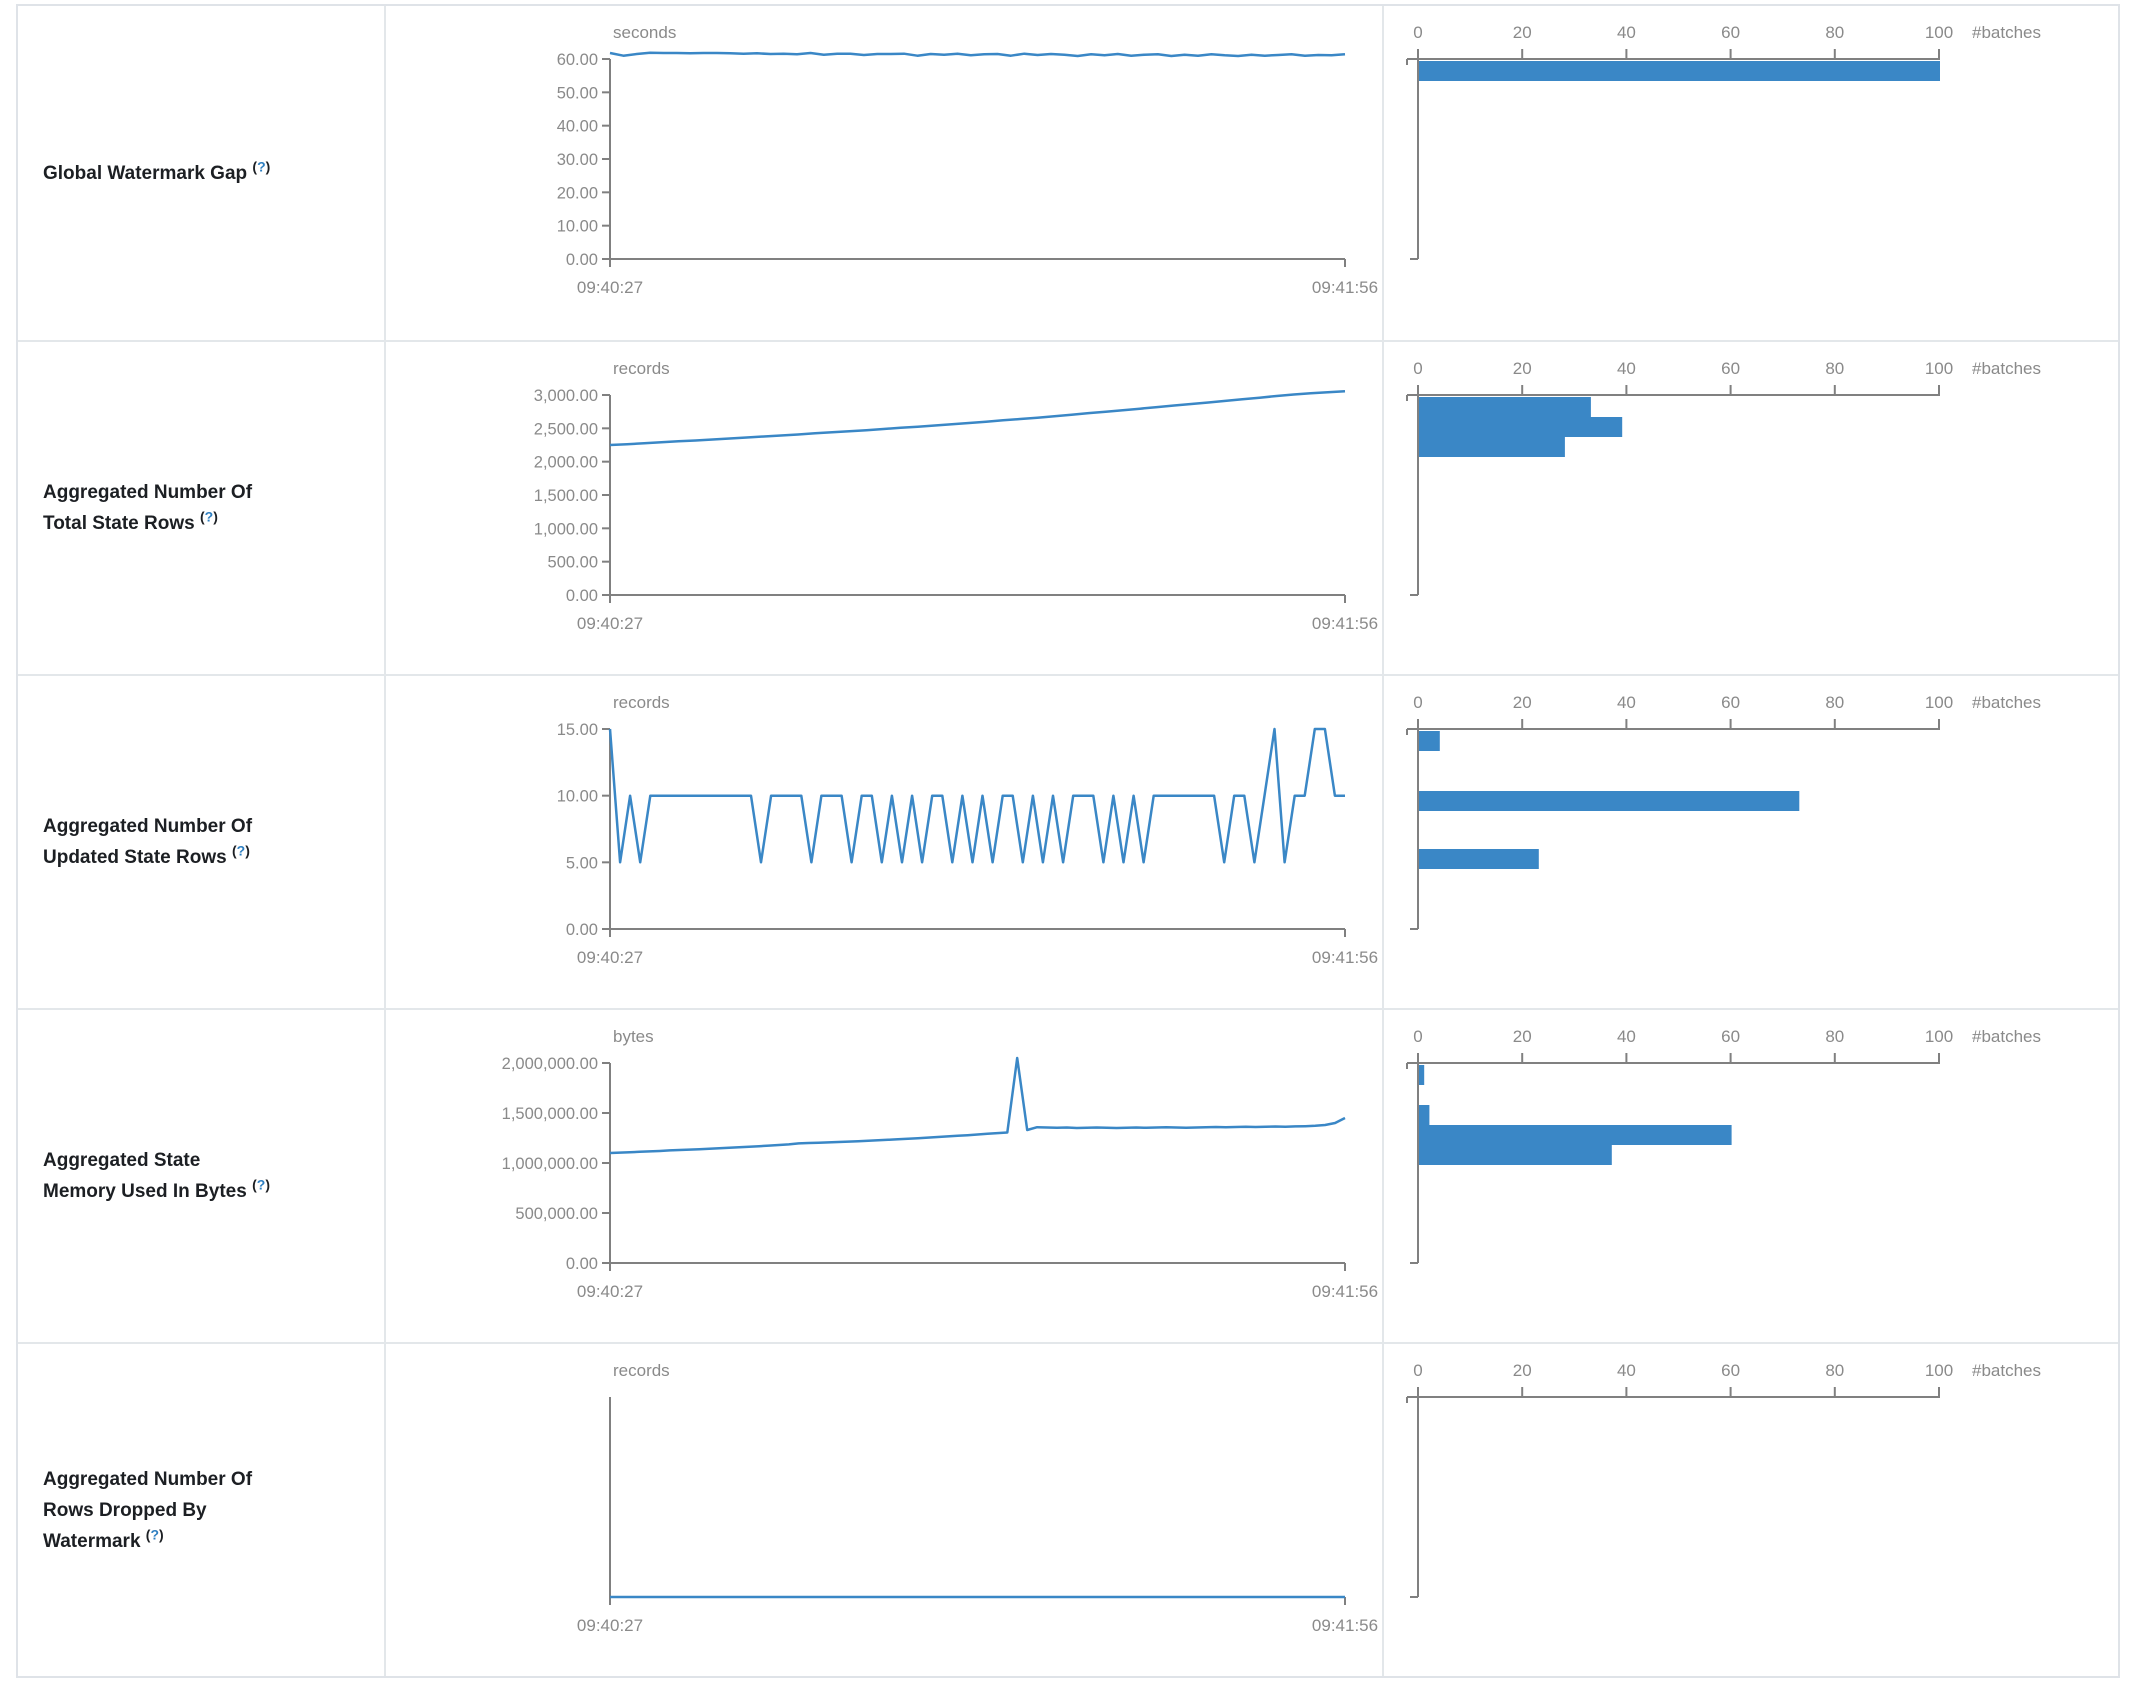 Image resolution: width=2132 pixels, height=1686 pixels. Describe the element at coordinates (566, 429) in the screenshot. I see `svg-text: 2,500.00` at that location.